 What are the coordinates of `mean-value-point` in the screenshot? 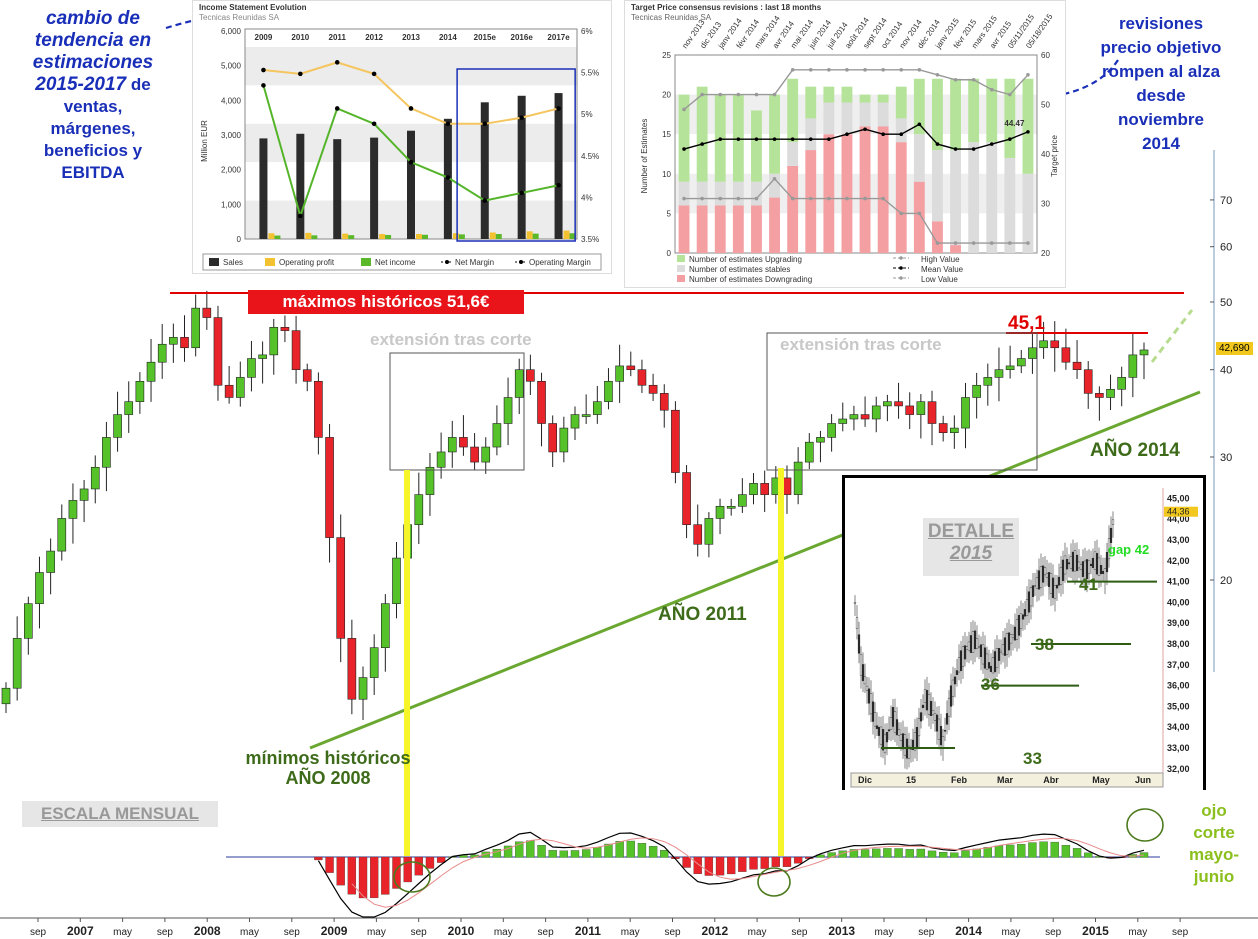 It's located at (865, 129).